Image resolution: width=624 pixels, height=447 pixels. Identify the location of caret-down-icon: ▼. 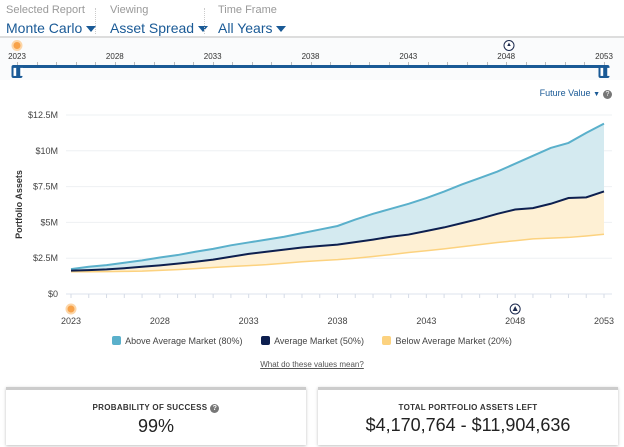
(596, 94).